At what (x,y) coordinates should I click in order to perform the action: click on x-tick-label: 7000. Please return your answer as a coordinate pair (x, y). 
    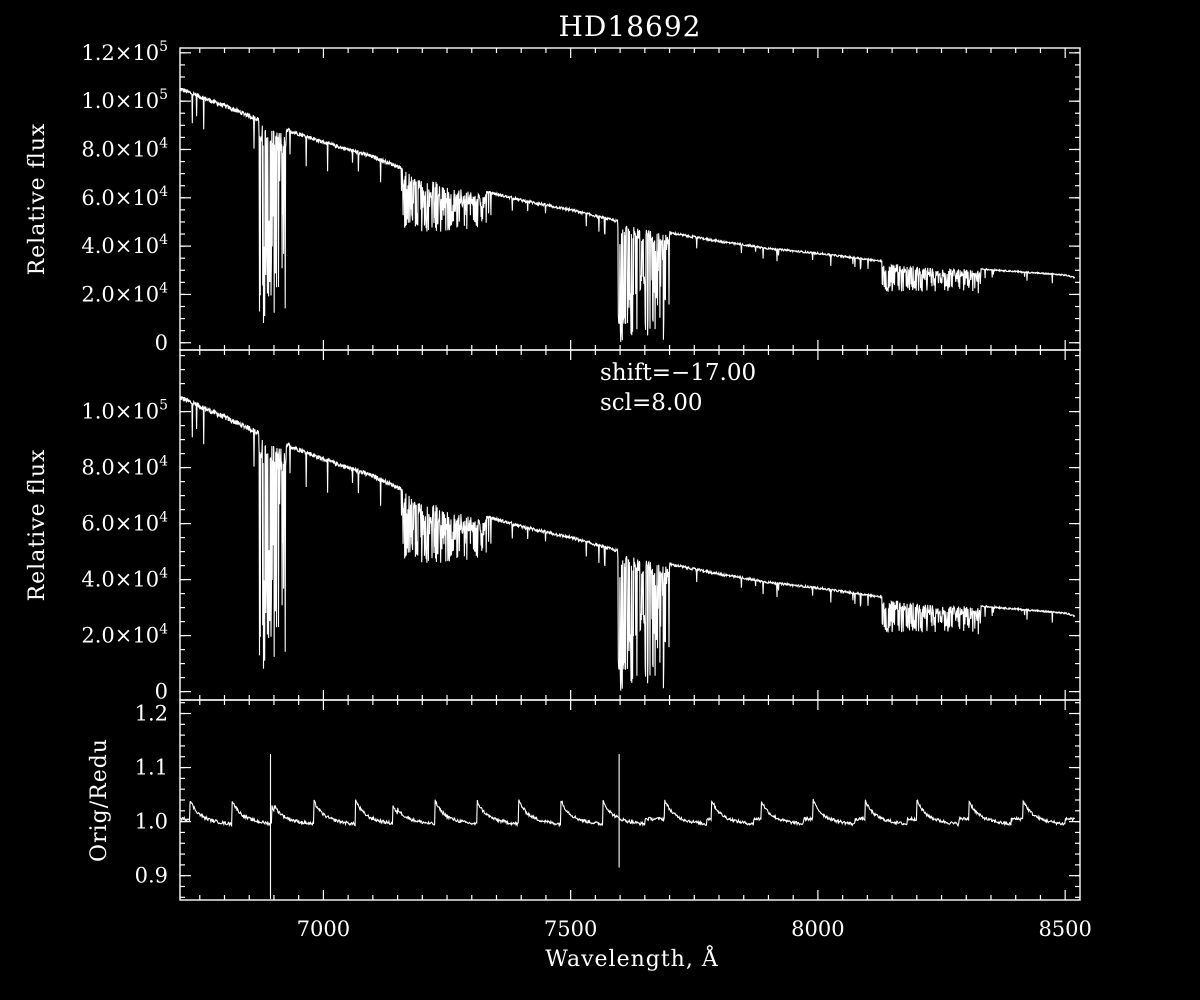
    Looking at the image, I should click on (323, 929).